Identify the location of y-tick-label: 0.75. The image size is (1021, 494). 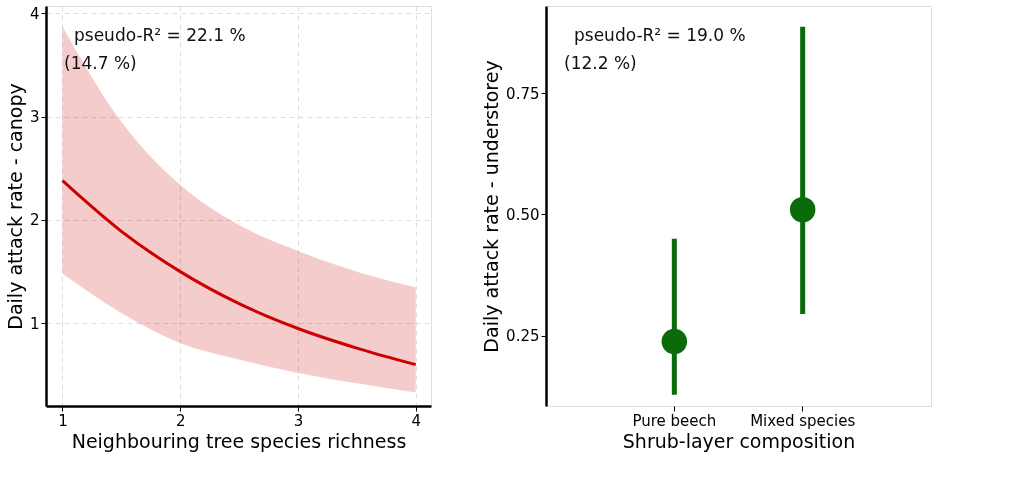
(523, 93).